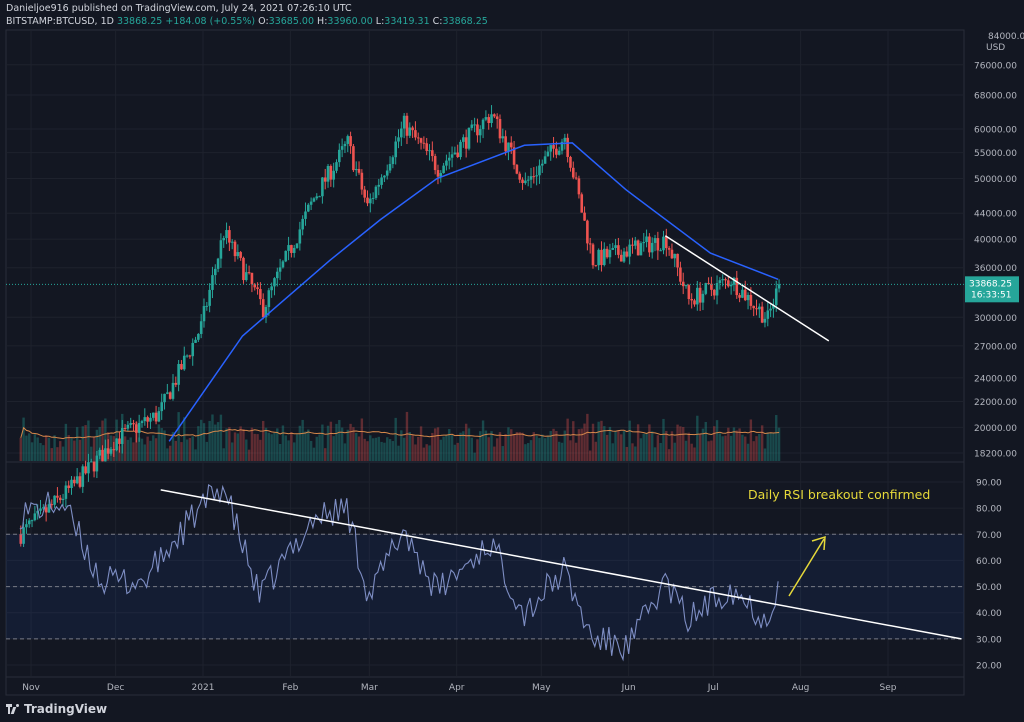 The image size is (1024, 722). What do you see at coordinates (995, 319) in the screenshot?
I see `price-tick-label: 30000.00` at bounding box center [995, 319].